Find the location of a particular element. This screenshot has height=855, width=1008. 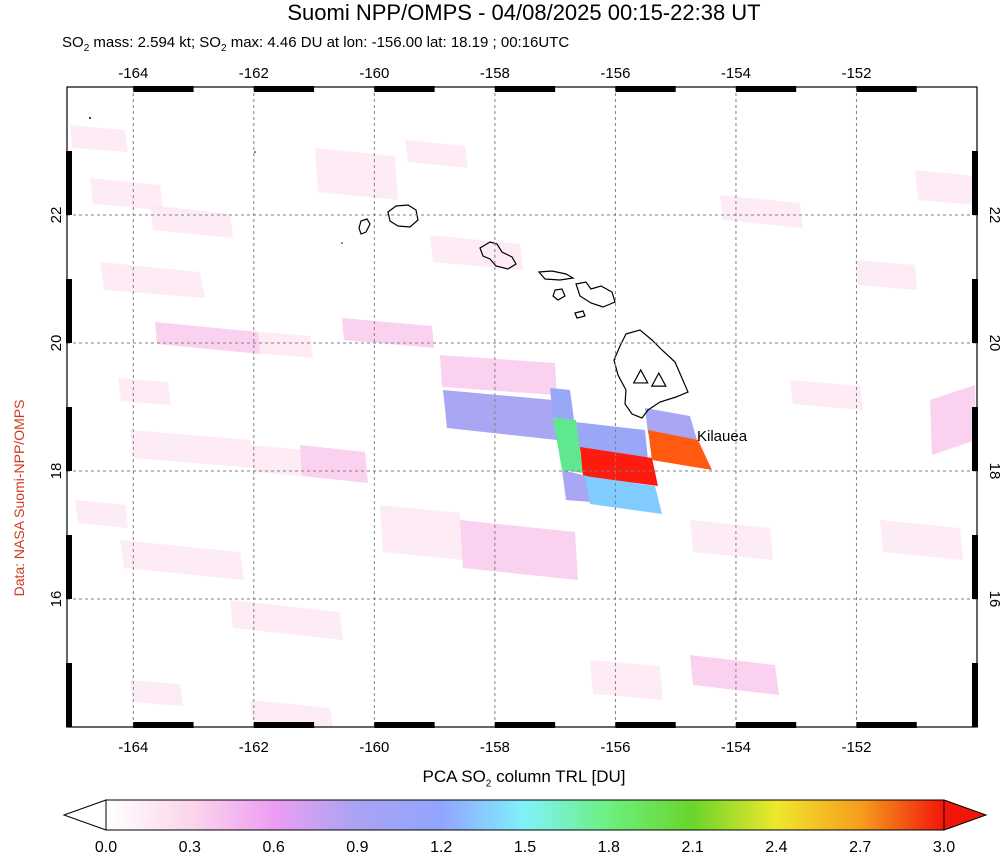

colorbar-tick-label: 1.2 is located at coordinates (441, 847).